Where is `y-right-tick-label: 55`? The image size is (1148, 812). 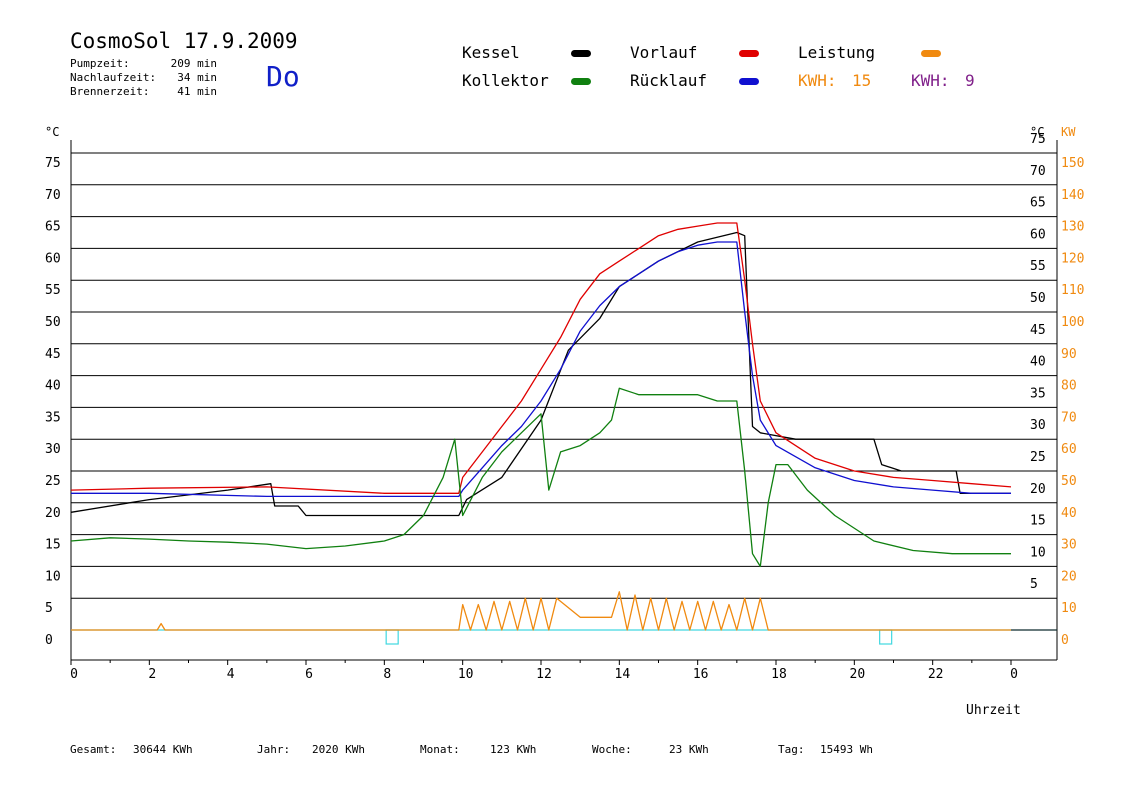
y-right-tick-label: 55 is located at coordinates (1038, 266).